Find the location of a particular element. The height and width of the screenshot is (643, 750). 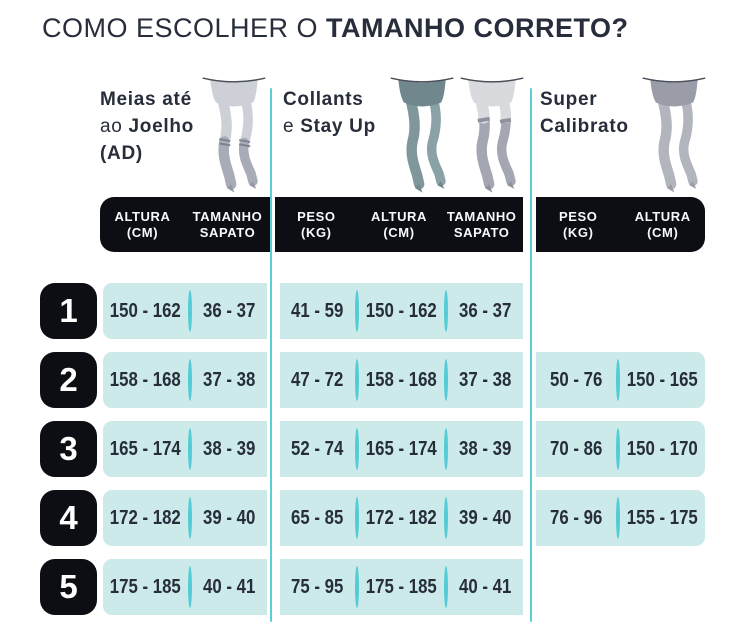

table-row-cell-collants: 65 - 85 172 - 182 39 - 40 is located at coordinates (401, 518).